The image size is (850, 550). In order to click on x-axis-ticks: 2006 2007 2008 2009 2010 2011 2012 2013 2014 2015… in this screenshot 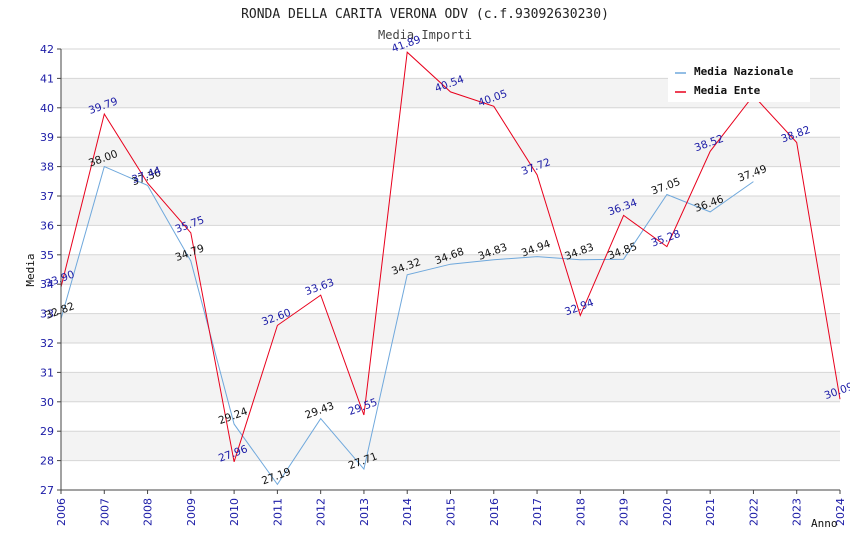, I will do `click(451, 508)`.